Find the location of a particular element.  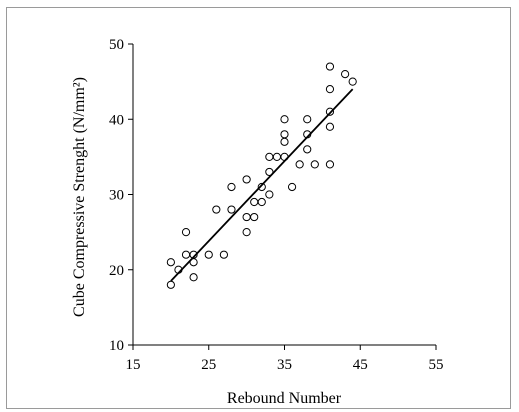

x-tick-label: 15 is located at coordinates (133, 365).